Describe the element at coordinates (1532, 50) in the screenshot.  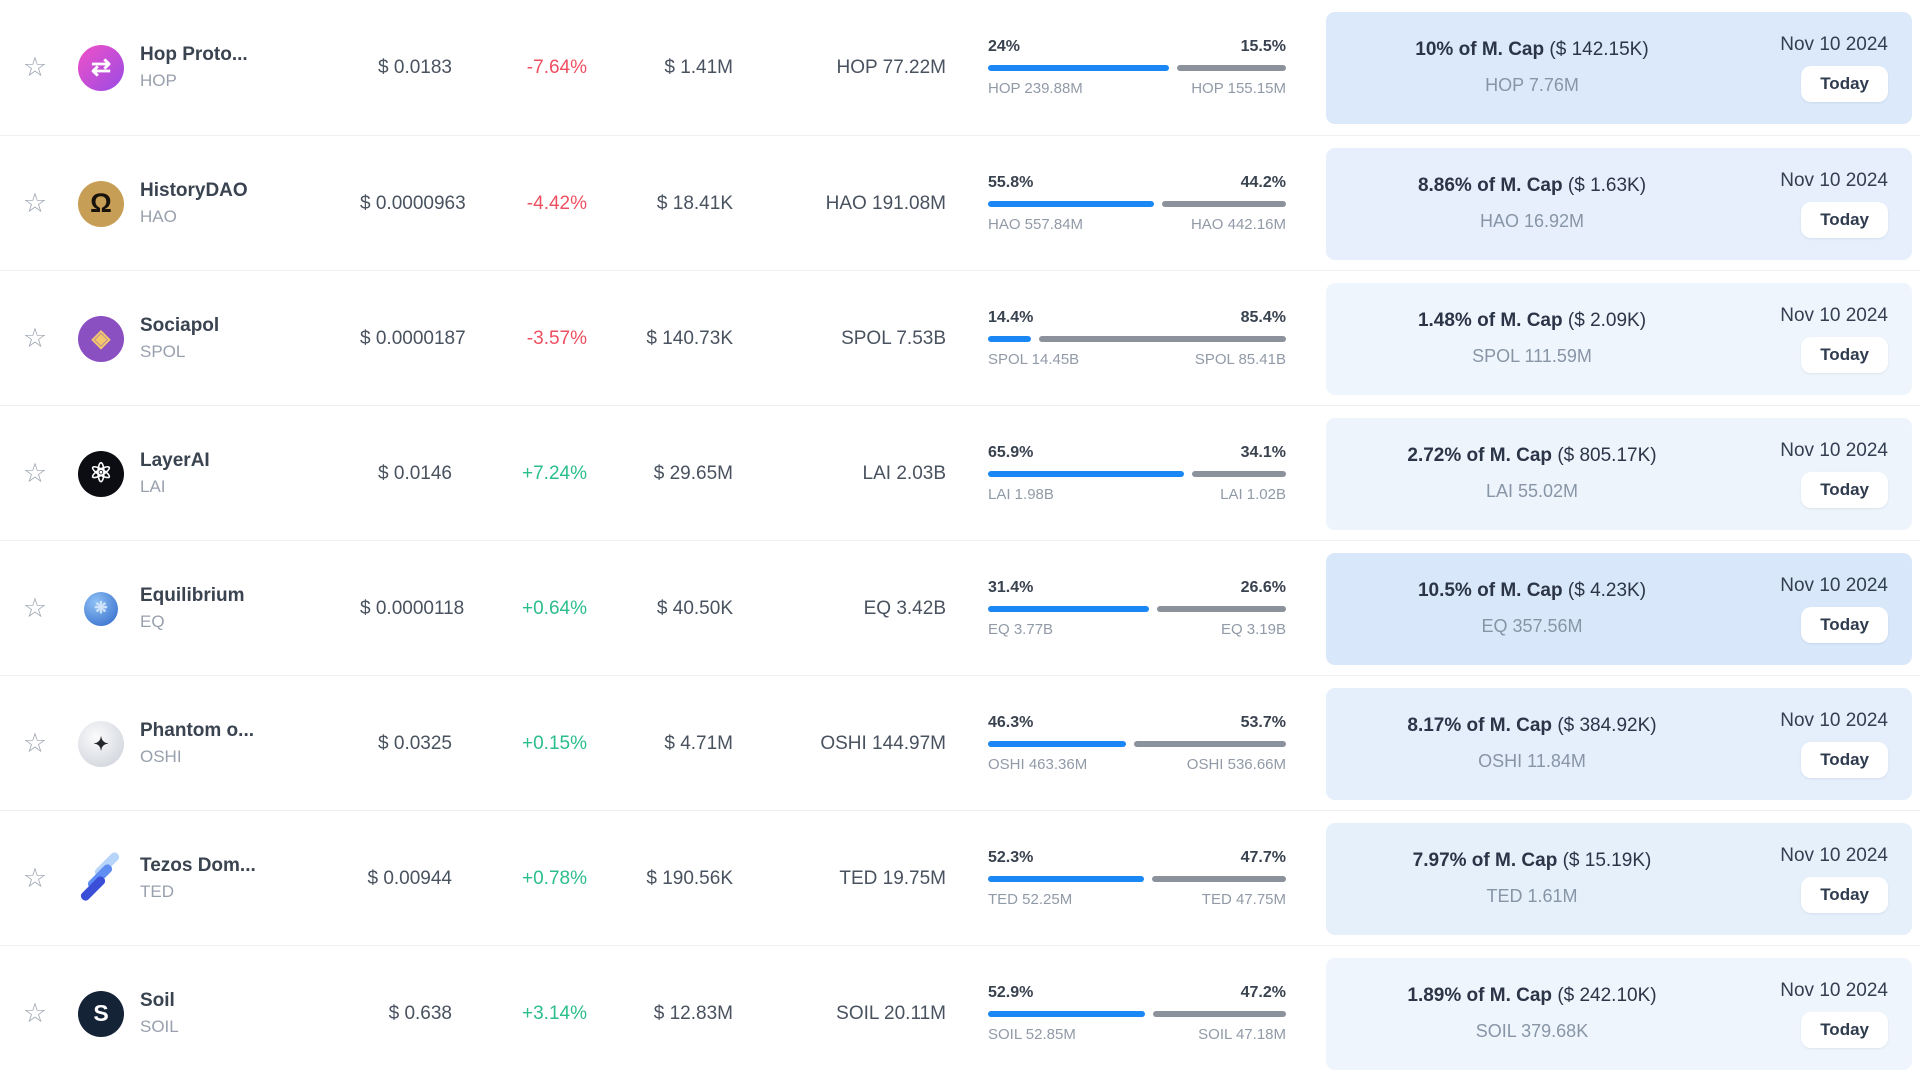
I see `cap-line: 10% of M. Cap ($ 142.15K)` at that location.